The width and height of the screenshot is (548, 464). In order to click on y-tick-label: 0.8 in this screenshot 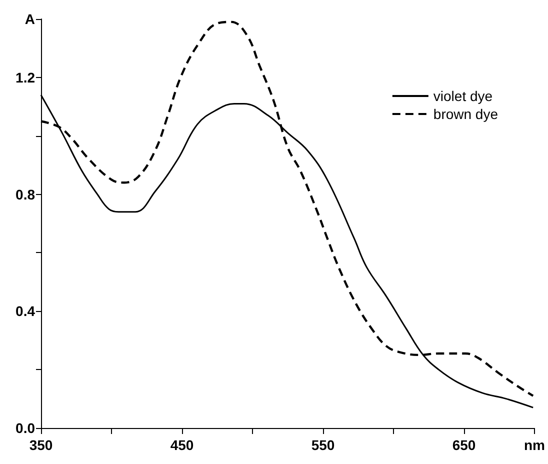, I will do `click(26, 194)`.